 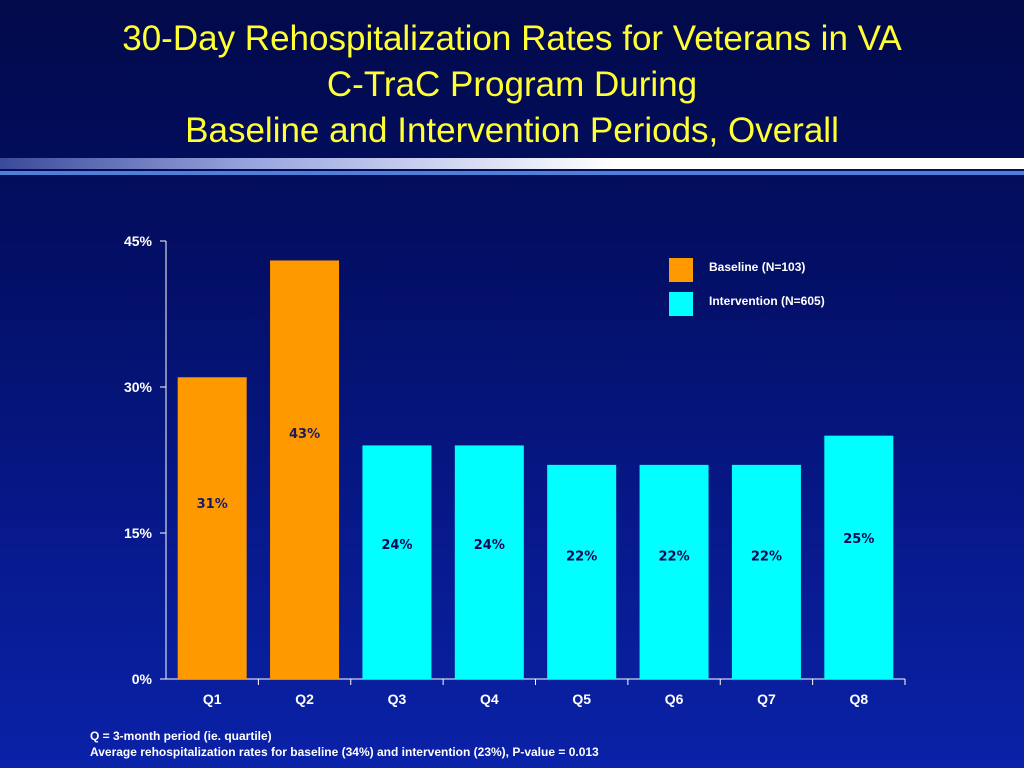 I want to click on data-label: 43%, so click(x=304, y=434).